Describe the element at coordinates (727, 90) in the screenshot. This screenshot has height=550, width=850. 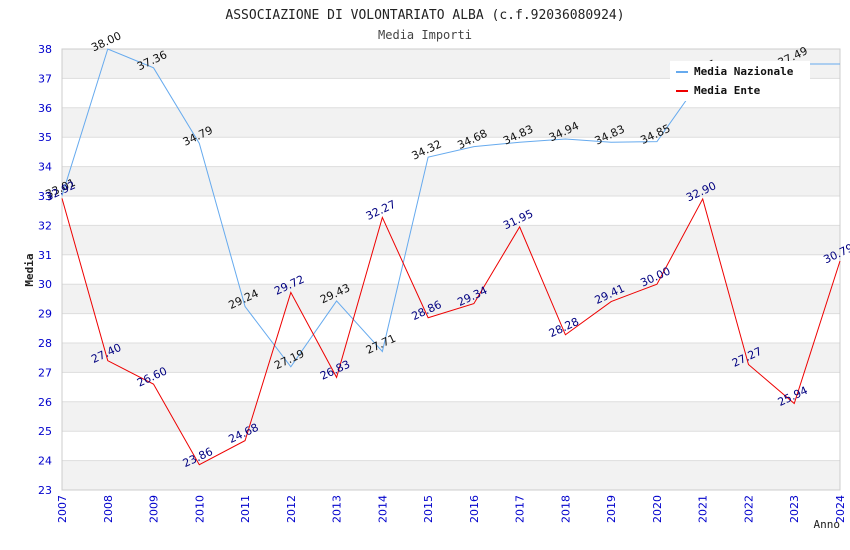
I see `legend-label-media-ente: Media Ente` at that location.